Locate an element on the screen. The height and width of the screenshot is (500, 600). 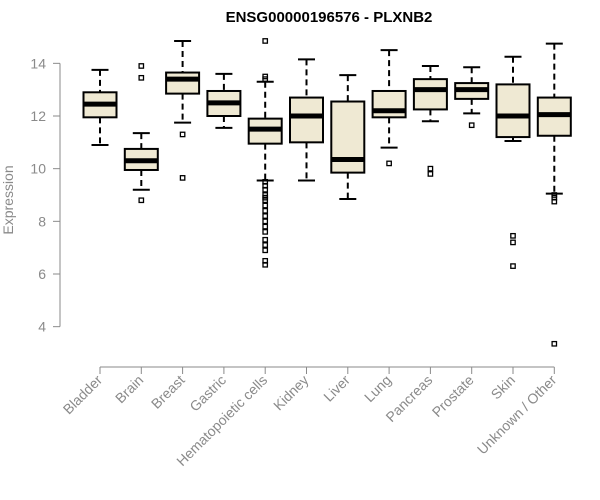
y-tick-label: 8 is located at coordinates (42, 221).